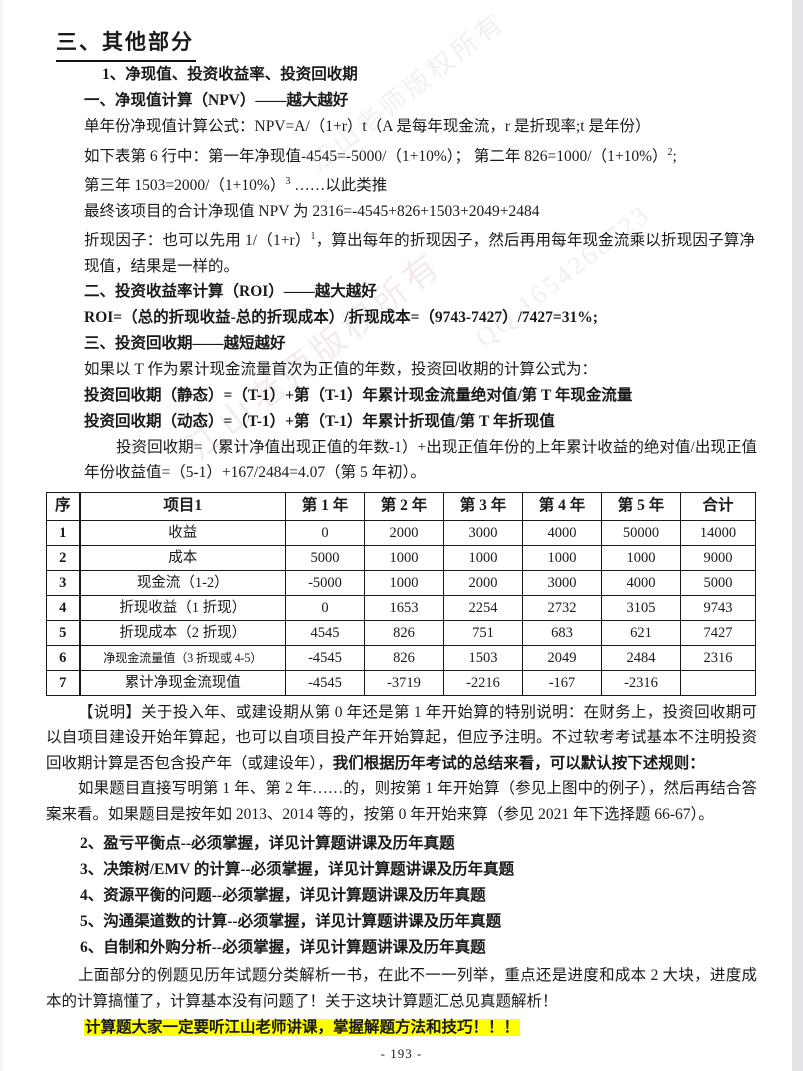 The width and height of the screenshot is (803, 1071). I want to click on topic-number-line: 1、净现值、投资收益率、投资回收期, so click(230, 74).